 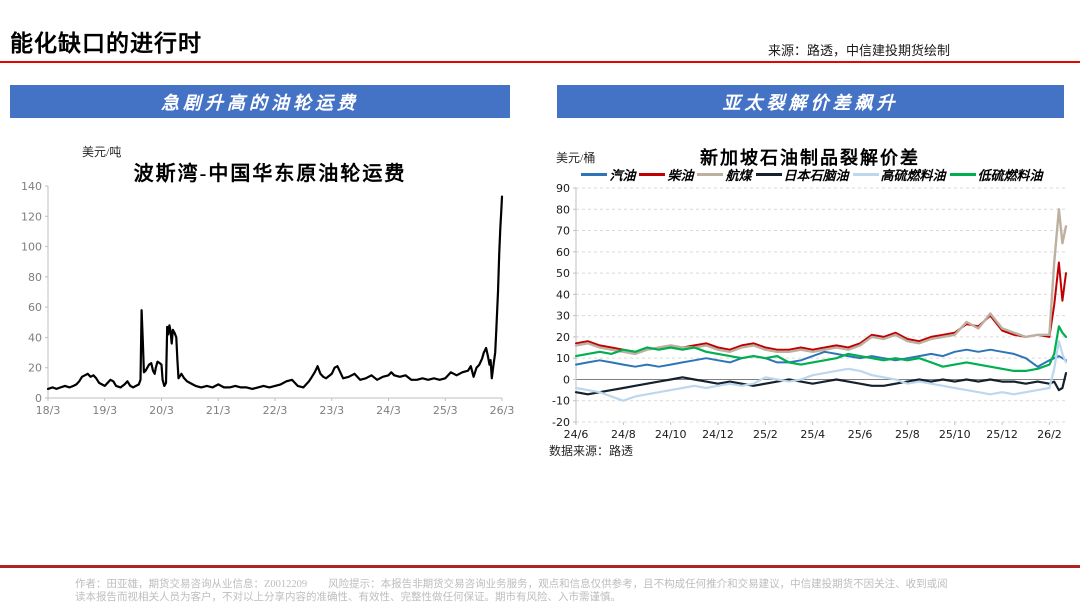 What do you see at coordinates (816, 175) in the screenshot?
I see `legend-label: 日本石脑油` at bounding box center [816, 175].